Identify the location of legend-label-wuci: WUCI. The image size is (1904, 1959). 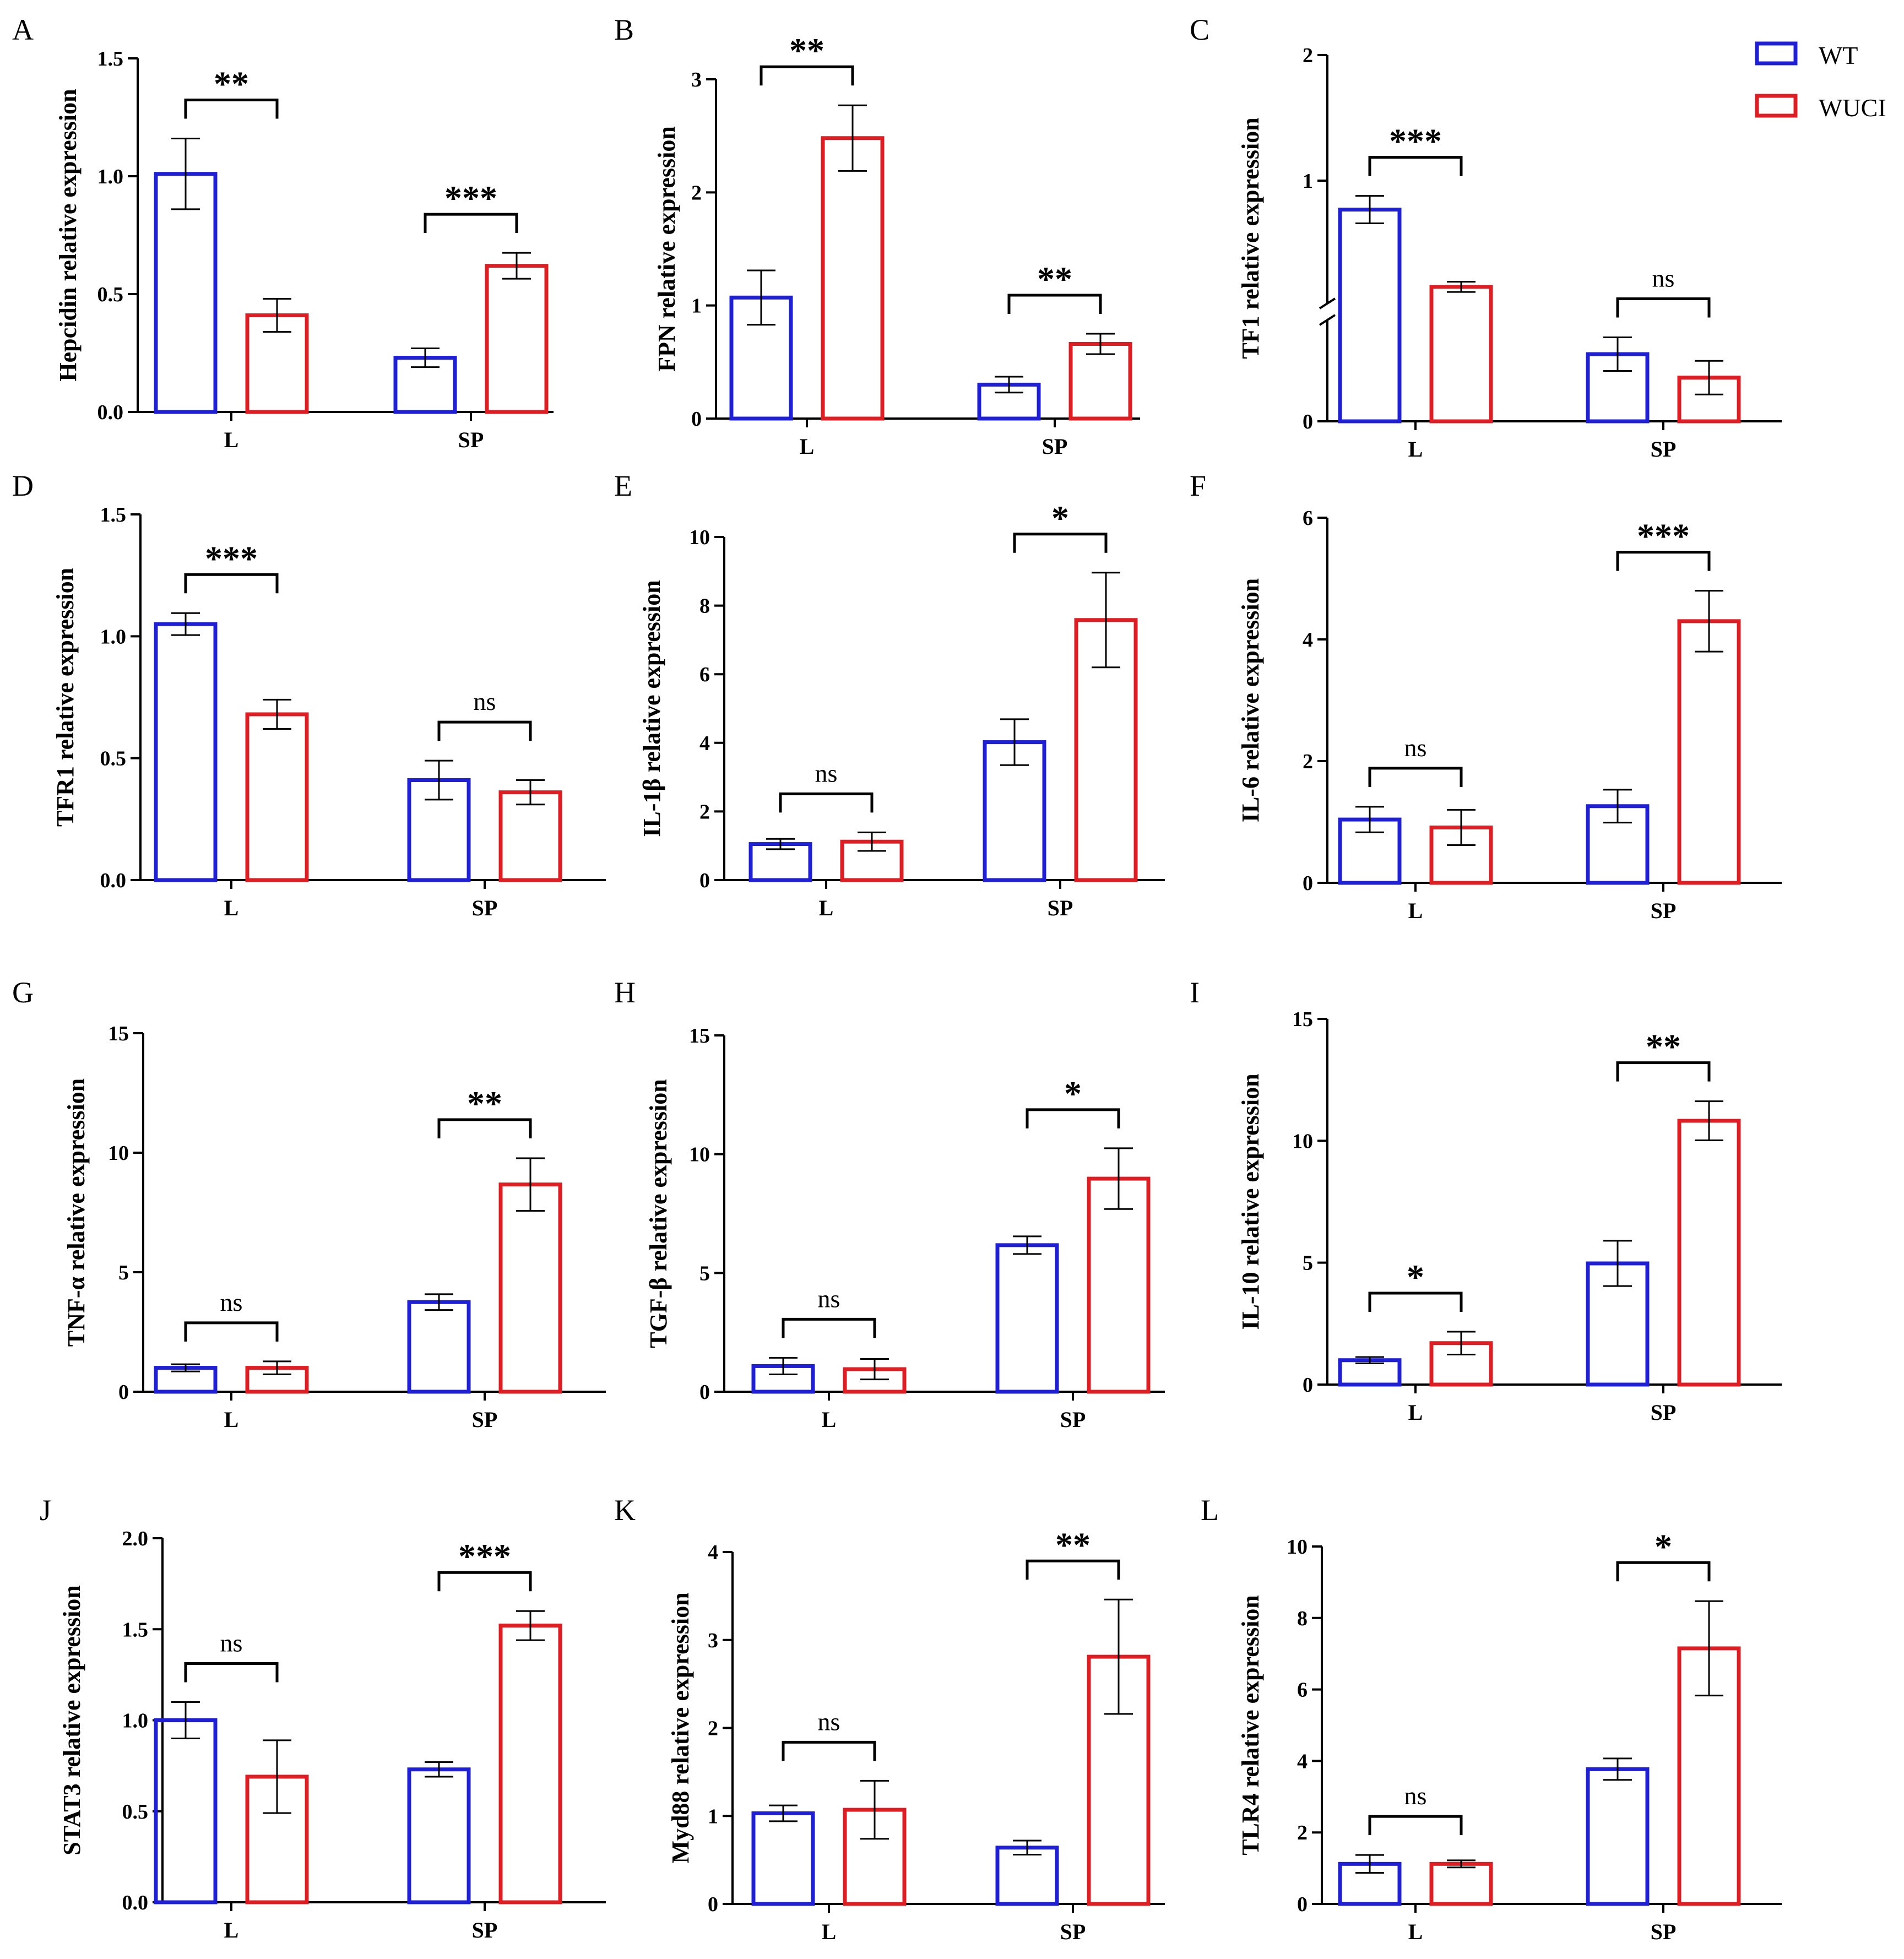
(1852, 108).